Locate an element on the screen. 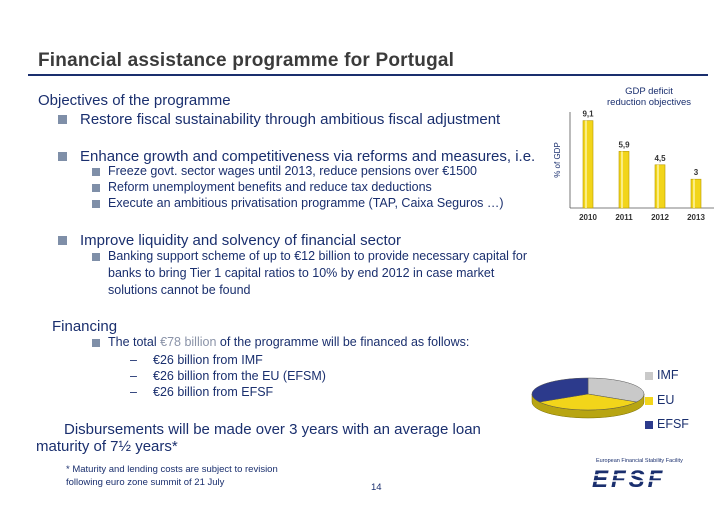  footnote-line-2: following euro zone summit of 21 July is located at coordinates (145, 482).